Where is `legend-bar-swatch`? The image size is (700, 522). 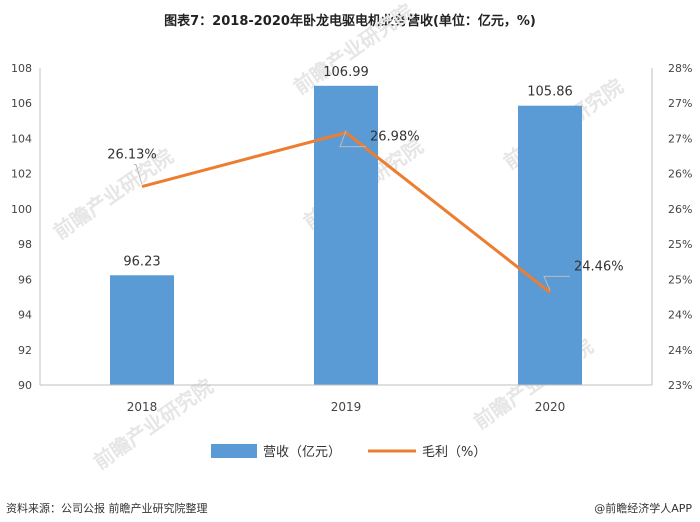 legend-bar-swatch is located at coordinates (234, 451).